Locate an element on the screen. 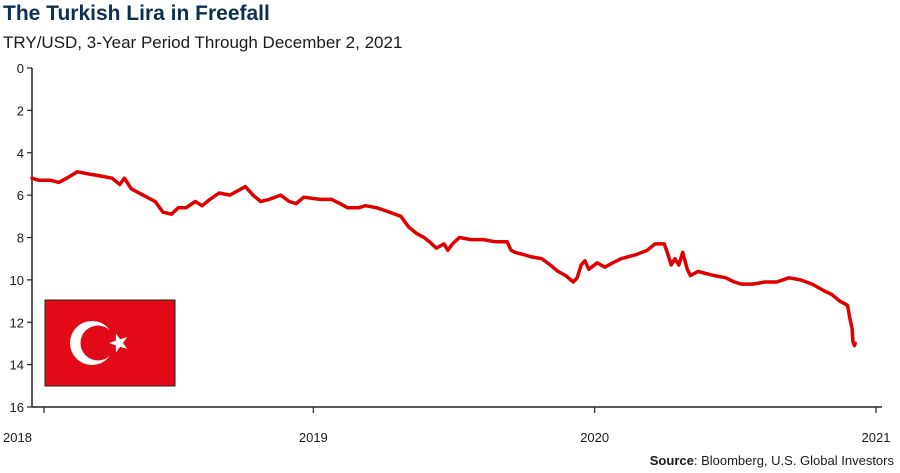  y-tick-label: 10 is located at coordinates (17, 280).